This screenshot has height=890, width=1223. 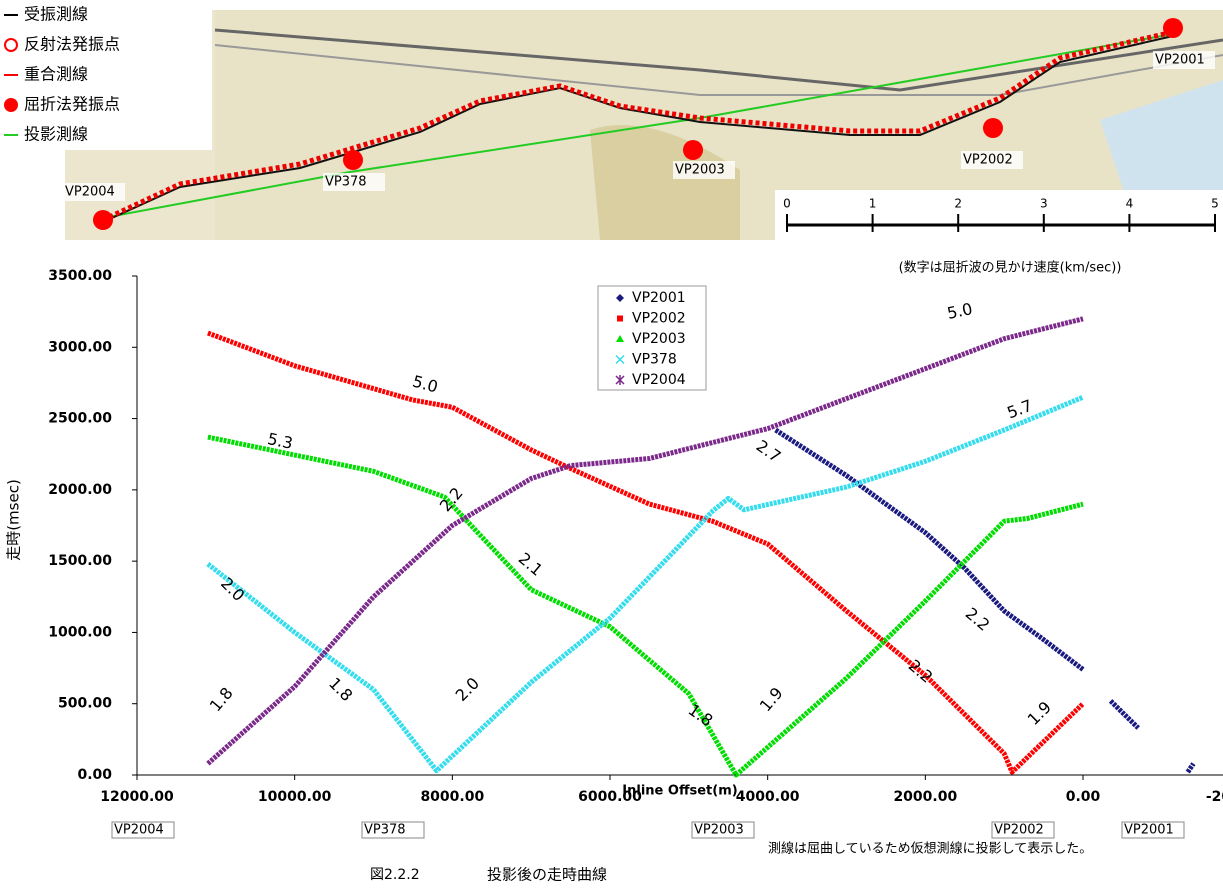 What do you see at coordinates (1215, 204) in the screenshot?
I see `scale-label: 5` at bounding box center [1215, 204].